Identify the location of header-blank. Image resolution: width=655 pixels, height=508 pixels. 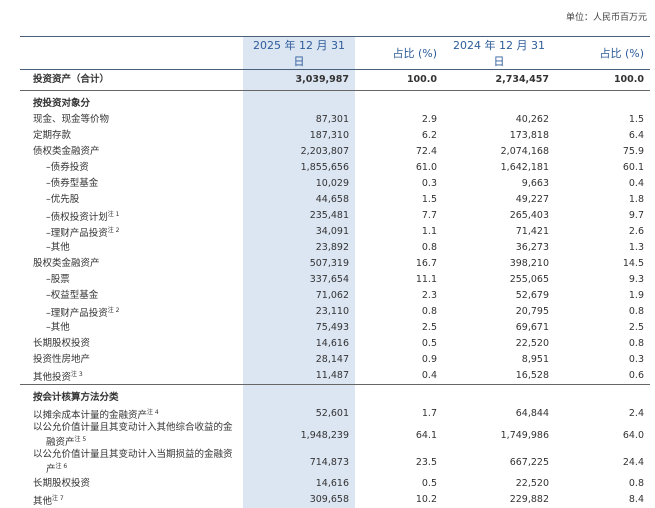
(131, 53).